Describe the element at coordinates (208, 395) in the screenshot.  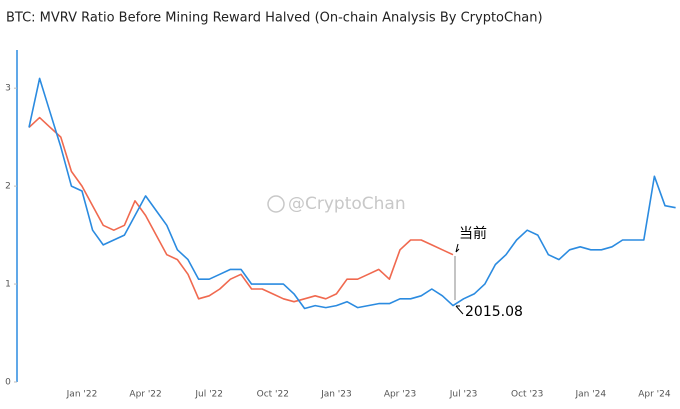
I see `x-tick-label: Jul '22` at that location.